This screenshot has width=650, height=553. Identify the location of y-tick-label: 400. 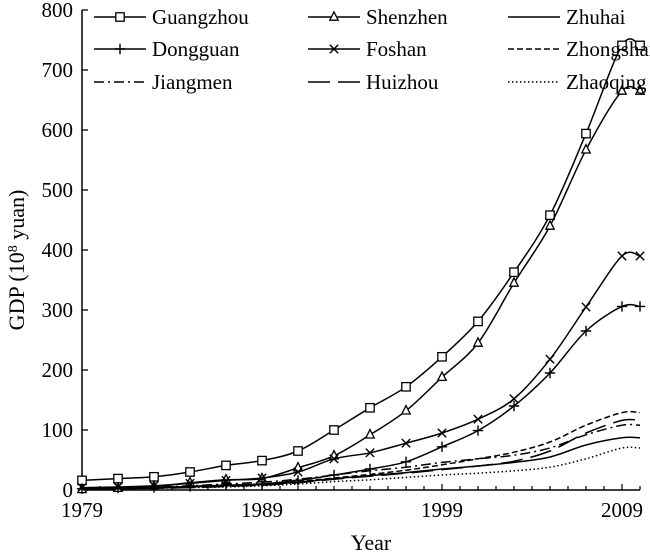
(58, 250).